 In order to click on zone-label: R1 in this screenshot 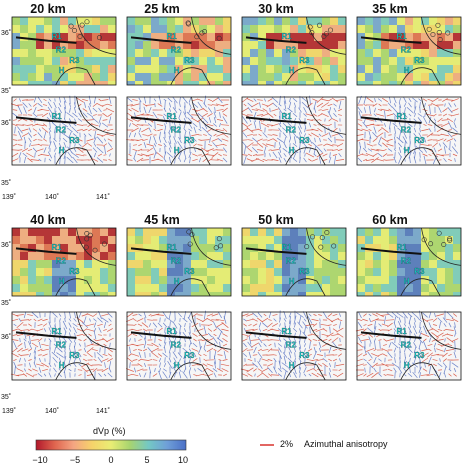, I will do `click(172, 36)`.